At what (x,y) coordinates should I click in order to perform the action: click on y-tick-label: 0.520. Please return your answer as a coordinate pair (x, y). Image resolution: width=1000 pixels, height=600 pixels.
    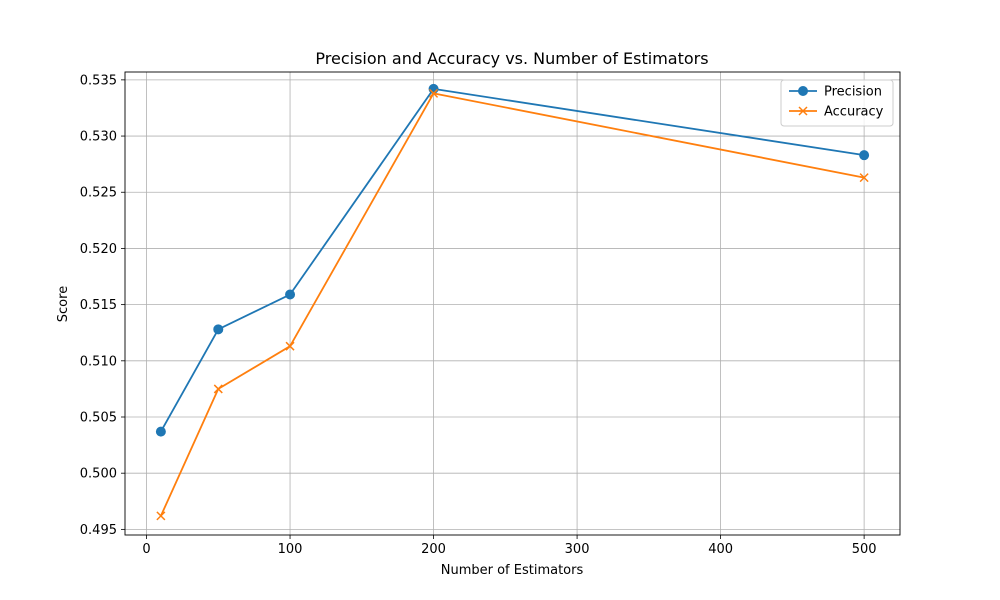
    Looking at the image, I should click on (98, 249).